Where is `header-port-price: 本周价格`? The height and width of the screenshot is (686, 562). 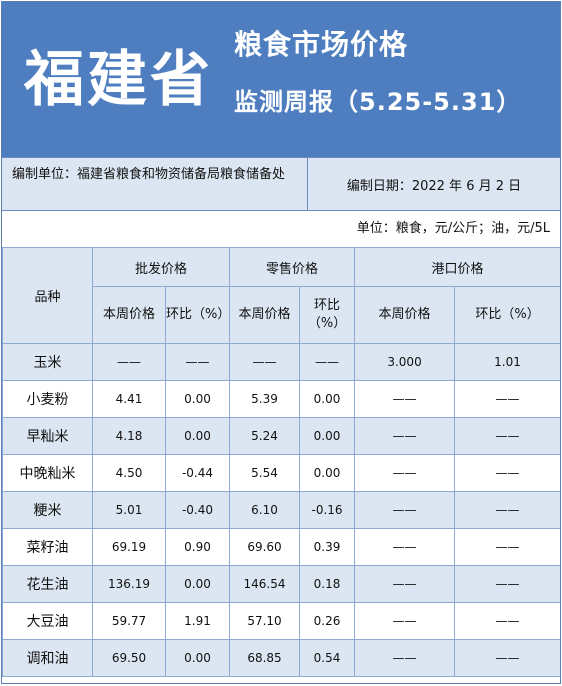
header-port-price: 本周价格 is located at coordinates (405, 315).